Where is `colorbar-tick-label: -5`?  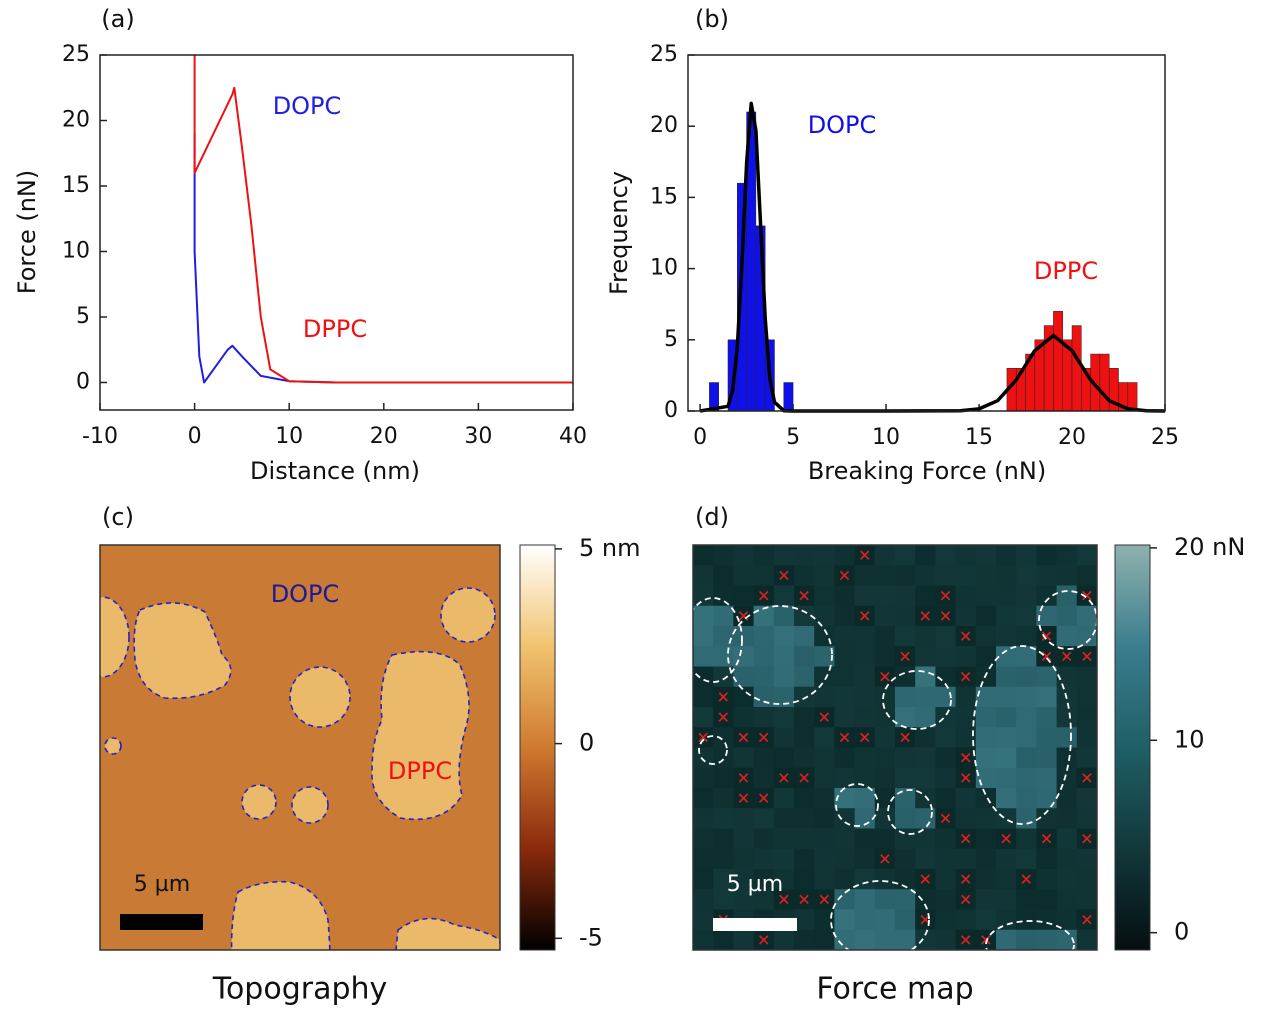 colorbar-tick-label: -5 is located at coordinates (591, 937).